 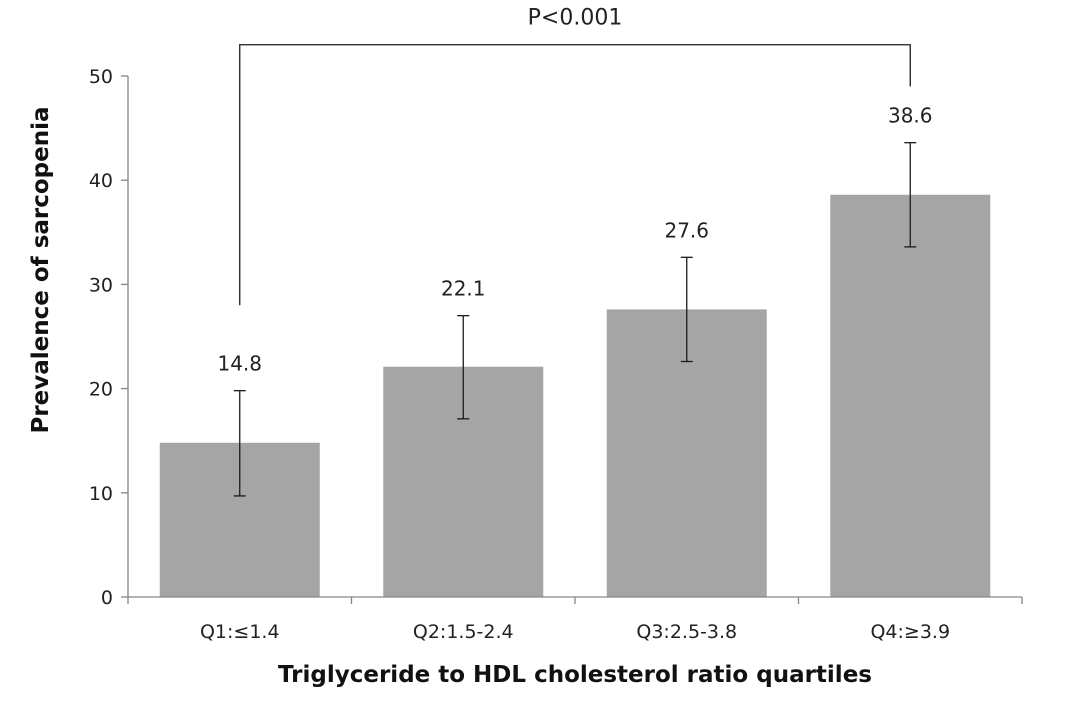 I want to click on y-tick-label: 50, so click(x=101, y=77).